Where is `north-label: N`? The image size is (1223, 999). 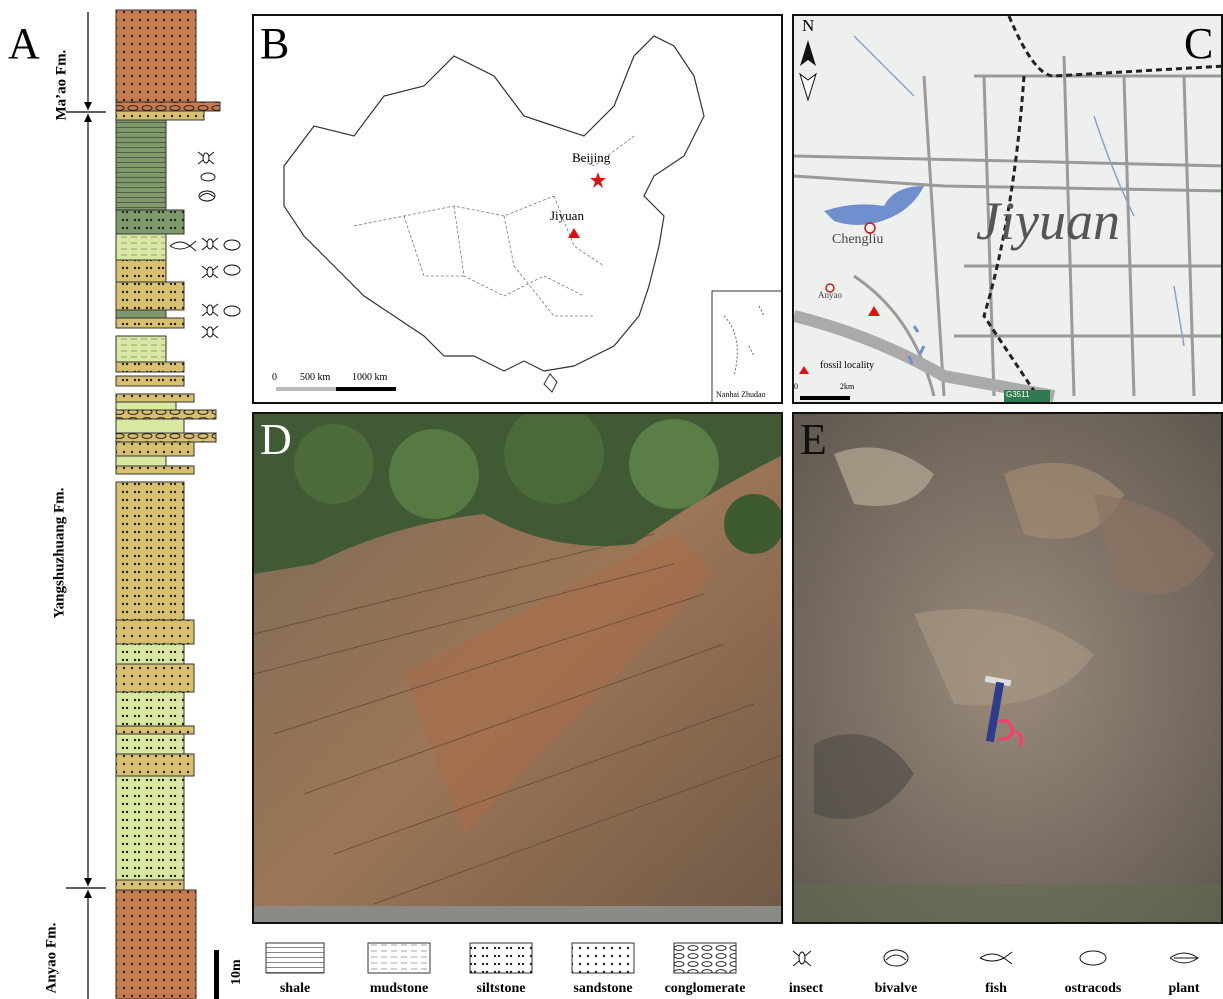 north-label: N is located at coordinates (808, 25).